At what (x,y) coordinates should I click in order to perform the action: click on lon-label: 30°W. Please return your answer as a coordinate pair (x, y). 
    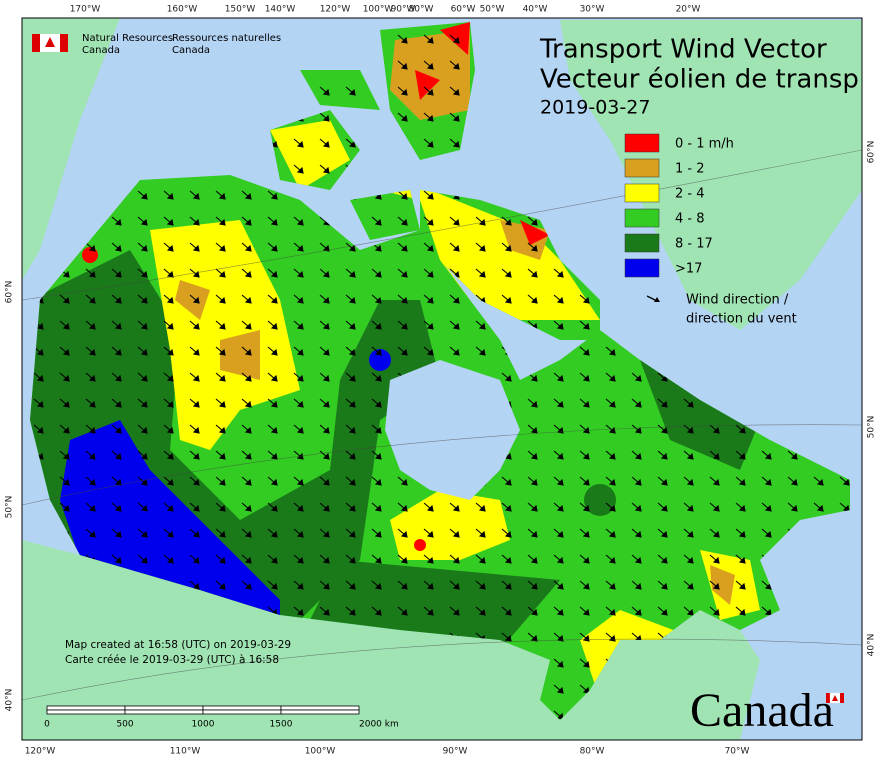
    Looking at the image, I should click on (592, 10).